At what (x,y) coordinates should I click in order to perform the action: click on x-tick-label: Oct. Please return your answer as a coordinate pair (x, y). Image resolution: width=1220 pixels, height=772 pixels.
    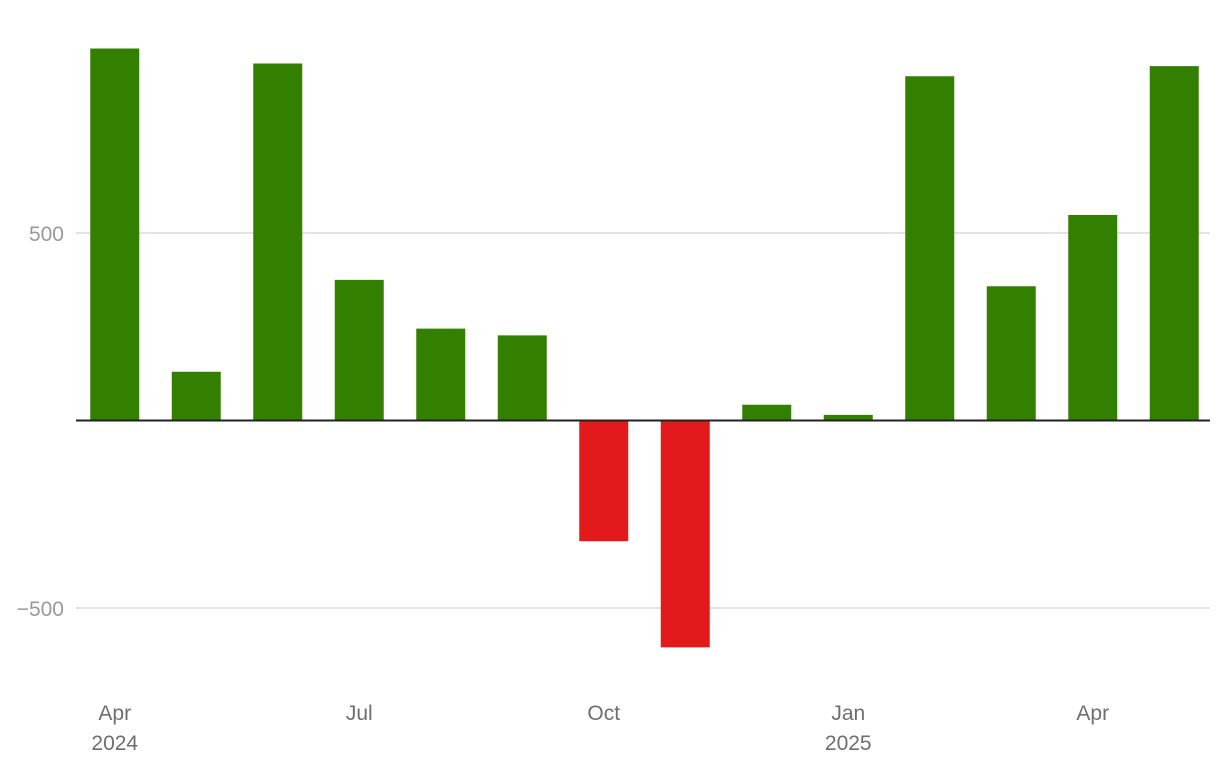
    Looking at the image, I should click on (603, 713).